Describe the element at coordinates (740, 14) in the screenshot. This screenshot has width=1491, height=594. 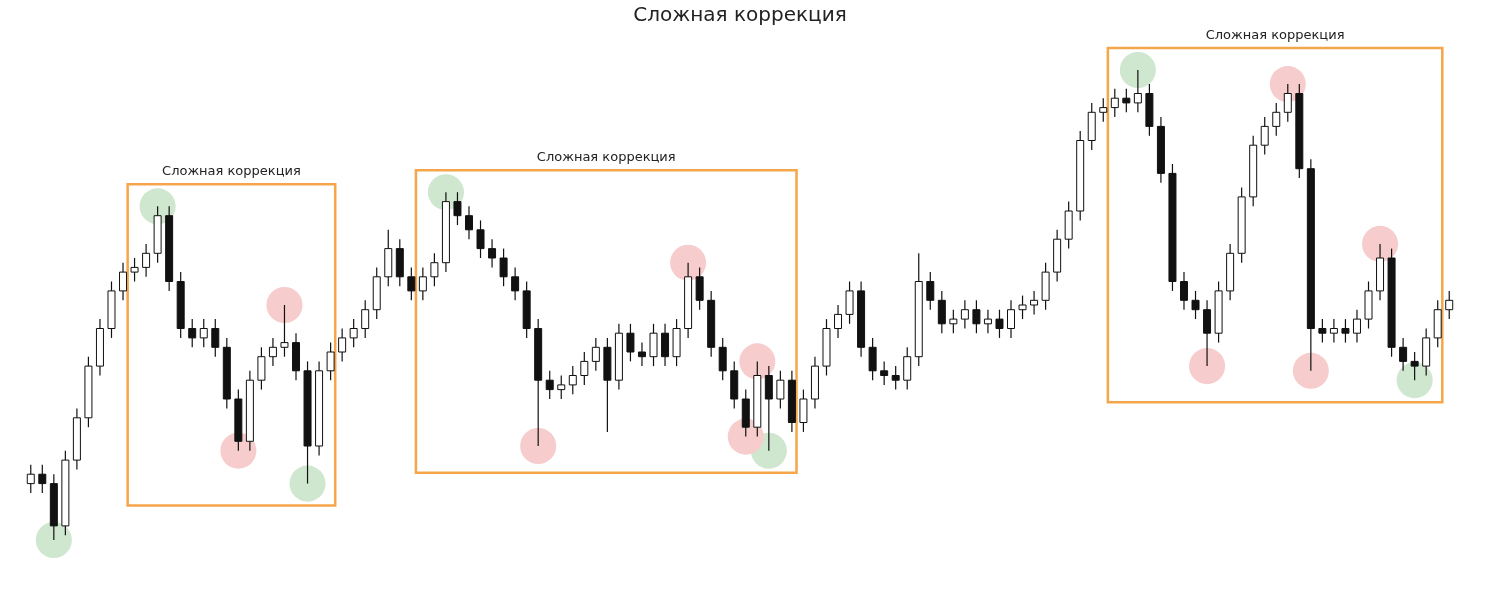
I see `chart-title: Сложная коррекция` at that location.